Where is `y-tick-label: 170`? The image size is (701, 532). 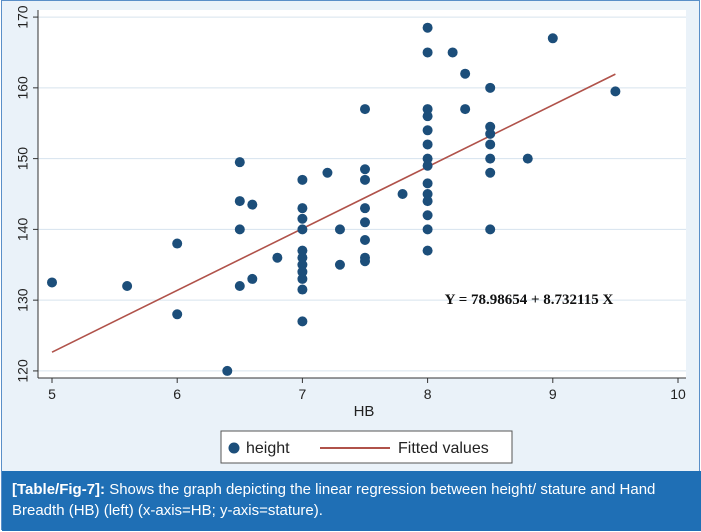
y-tick-label: 170 is located at coordinates (23, 17).